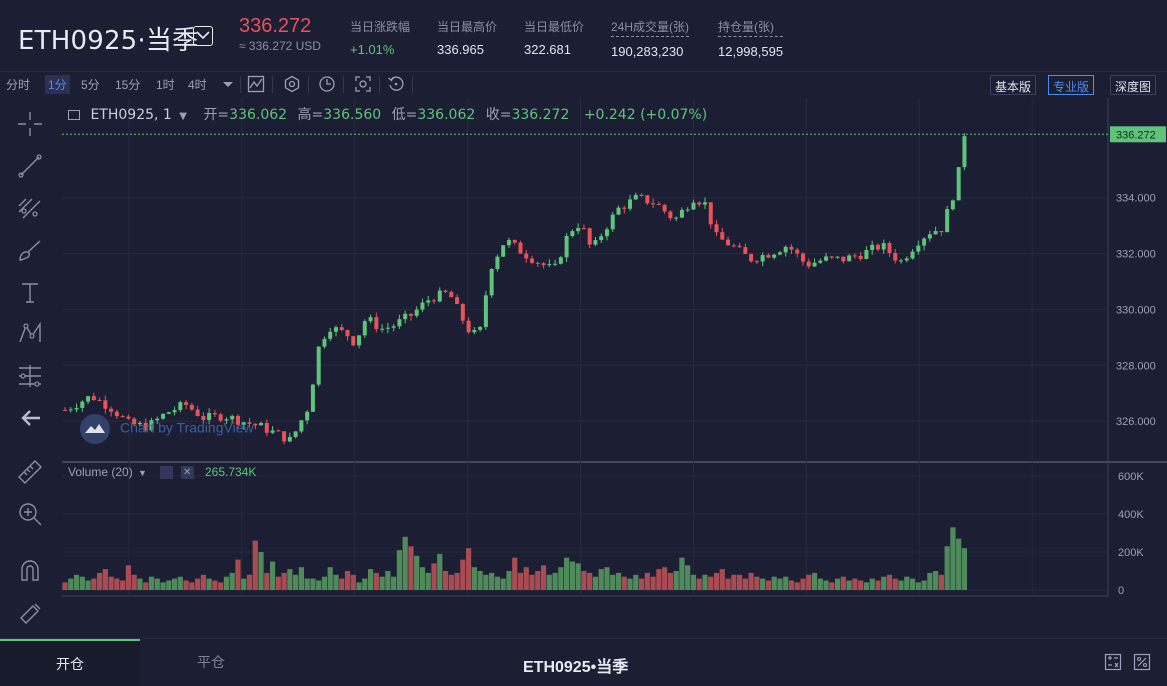 The height and width of the screenshot is (686, 1167). What do you see at coordinates (1138, 134) in the screenshot?
I see `last-price-tag` at bounding box center [1138, 134].